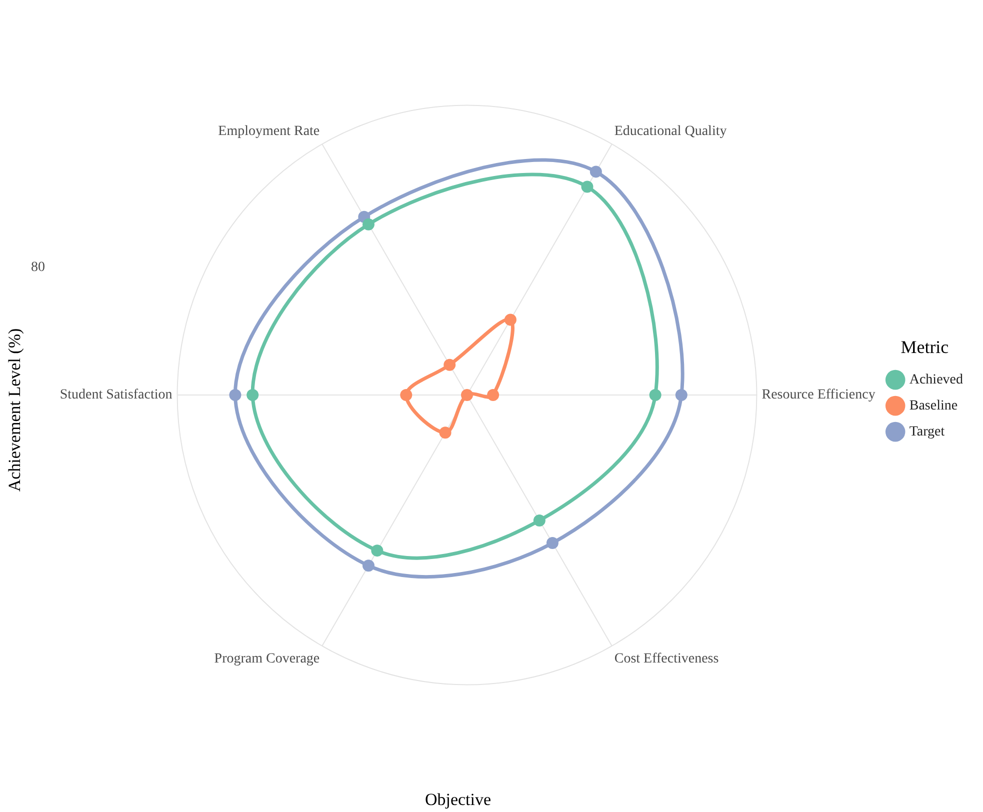 The height and width of the screenshot is (812, 983). I want to click on legend-label: Achieved, so click(936, 380).